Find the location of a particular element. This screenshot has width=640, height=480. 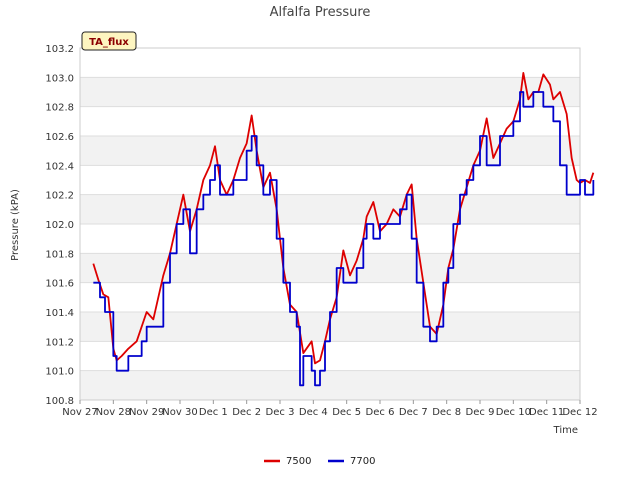

legend-label-7700: 7700 is located at coordinates (362, 461).